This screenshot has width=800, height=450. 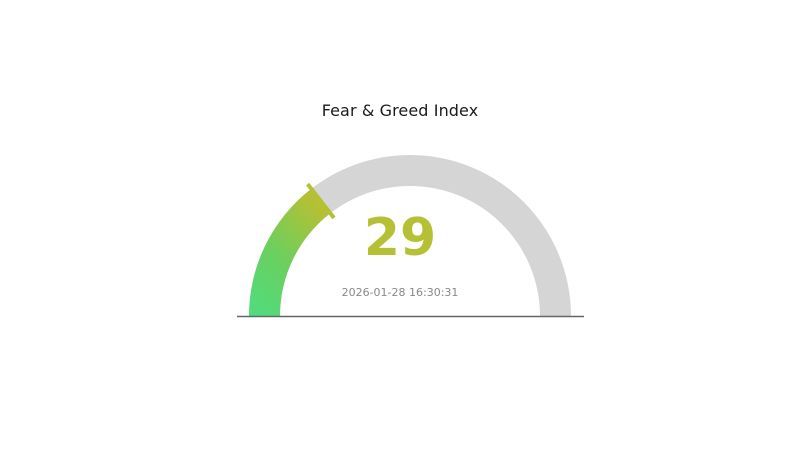 I want to click on gauge-needle-marker, so click(x=321, y=201).